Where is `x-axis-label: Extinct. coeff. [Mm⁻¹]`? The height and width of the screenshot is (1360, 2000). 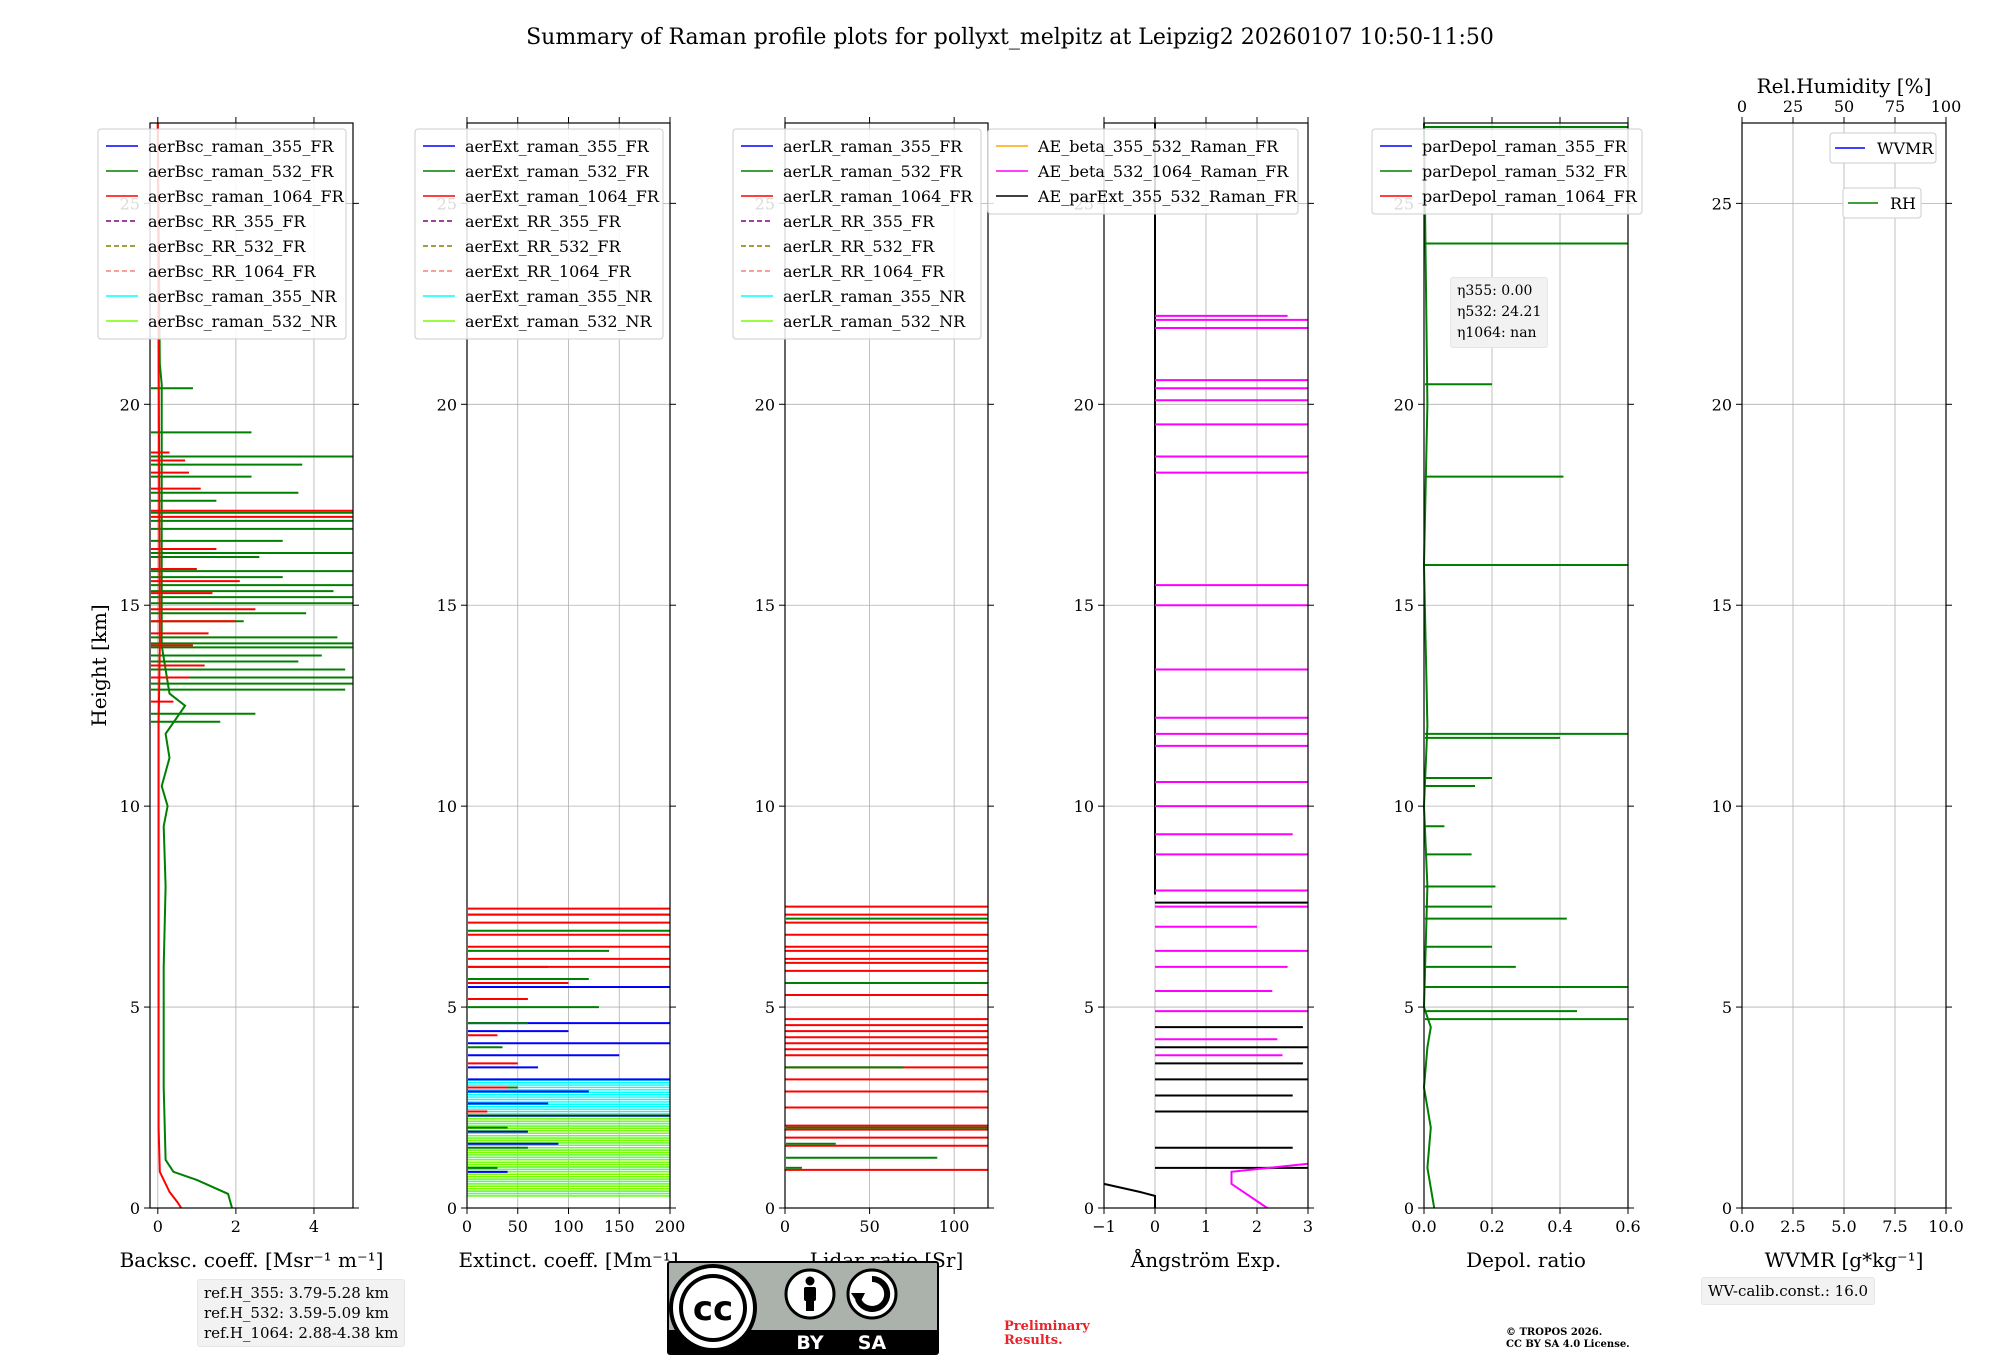
x-axis-label: Extinct. coeff. [Mm⁻¹] is located at coordinates (568, 1260).